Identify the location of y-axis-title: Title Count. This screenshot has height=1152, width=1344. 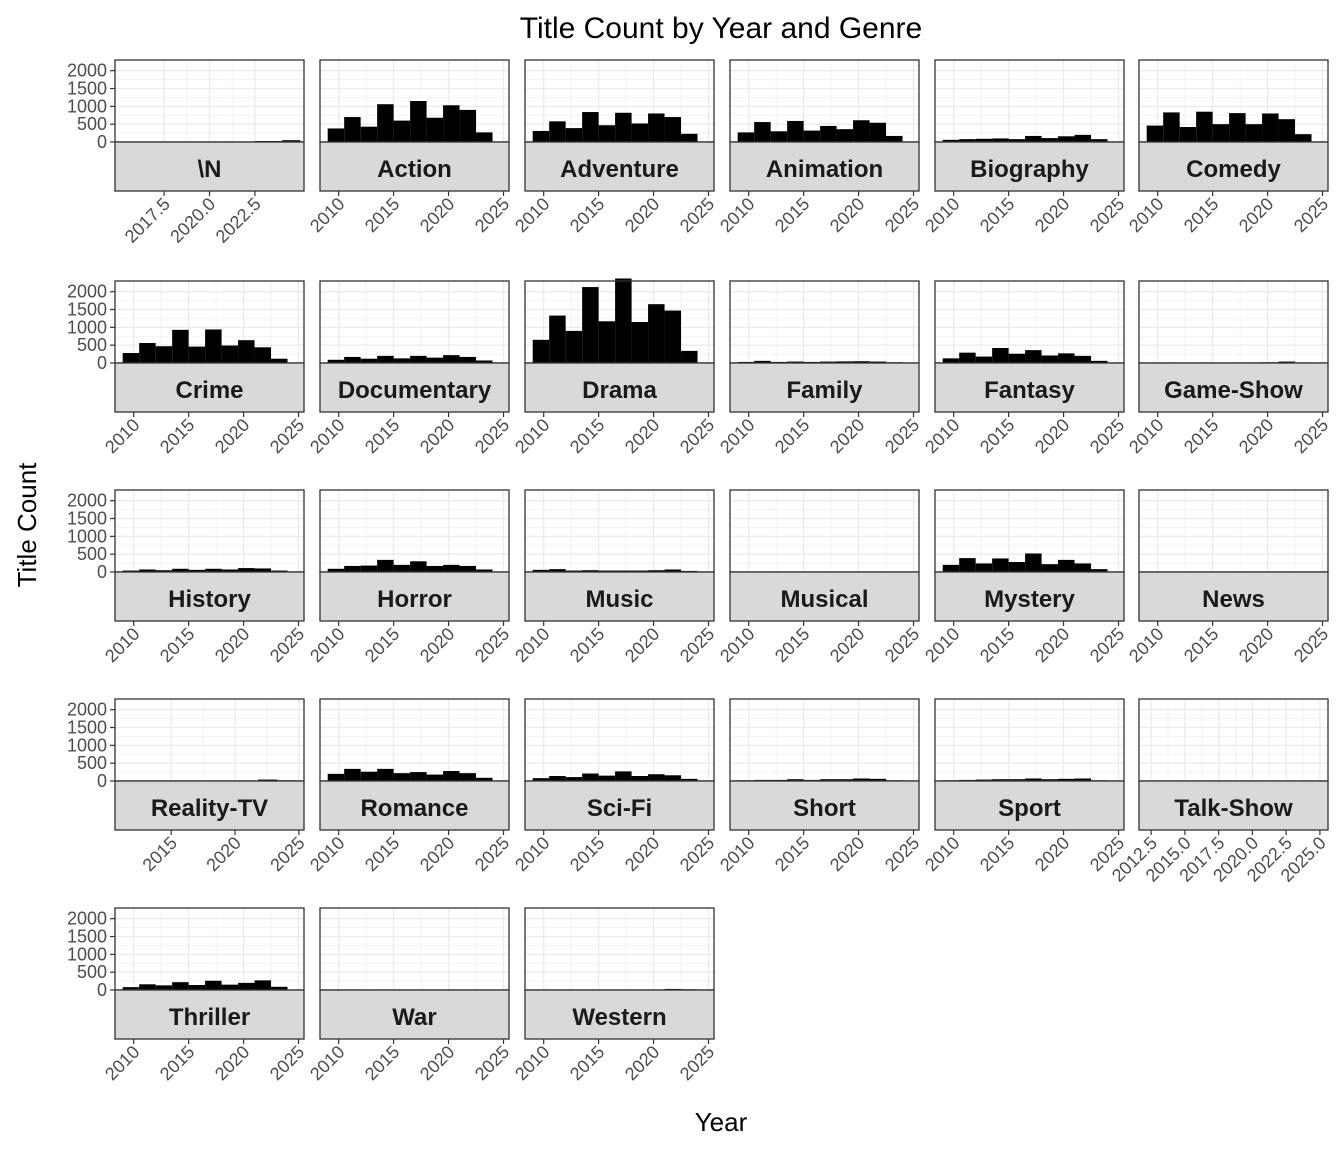
(27, 525).